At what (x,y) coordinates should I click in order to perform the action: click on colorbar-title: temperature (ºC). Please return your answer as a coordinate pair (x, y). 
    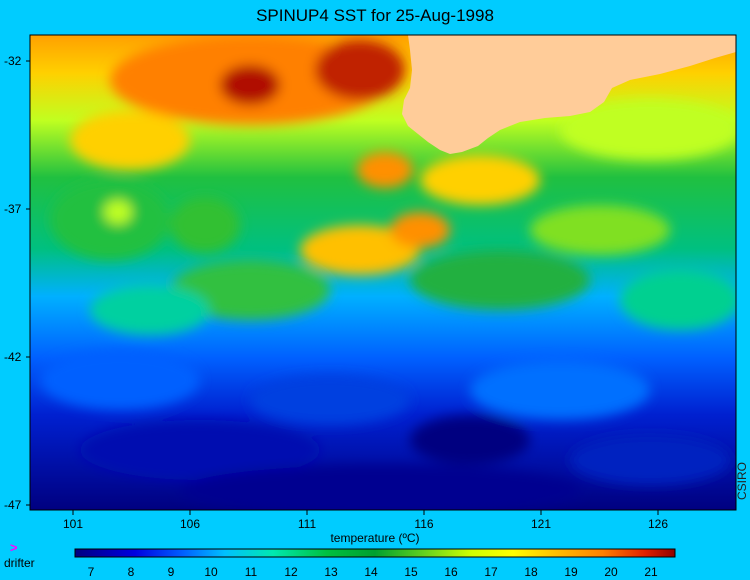
    Looking at the image, I should click on (375, 538).